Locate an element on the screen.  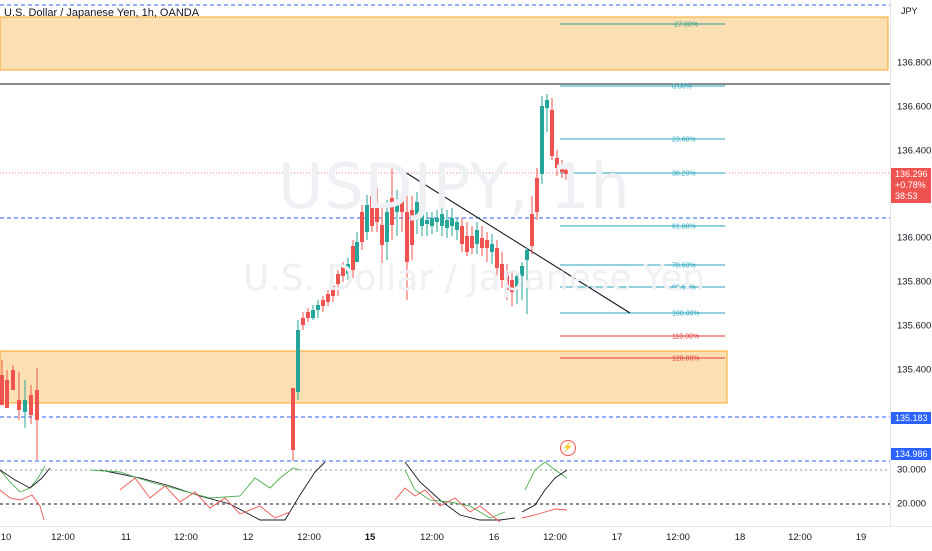
current-price-tag: 136.296 +0.78% 38:53 is located at coordinates (911, 185).